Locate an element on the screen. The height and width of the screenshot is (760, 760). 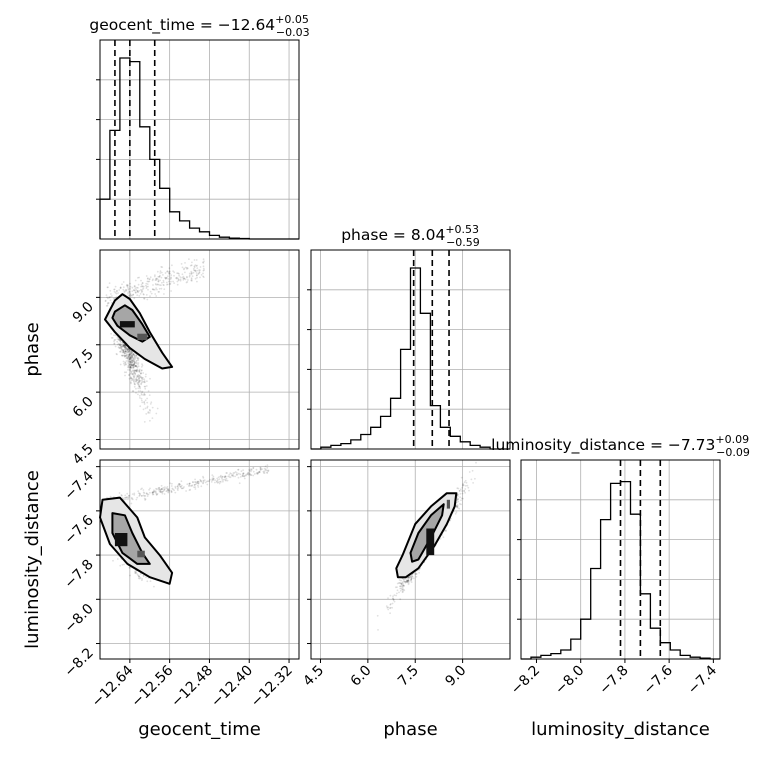
contours-luminosity_distance_vs_phase is located at coordinates (426, 535).